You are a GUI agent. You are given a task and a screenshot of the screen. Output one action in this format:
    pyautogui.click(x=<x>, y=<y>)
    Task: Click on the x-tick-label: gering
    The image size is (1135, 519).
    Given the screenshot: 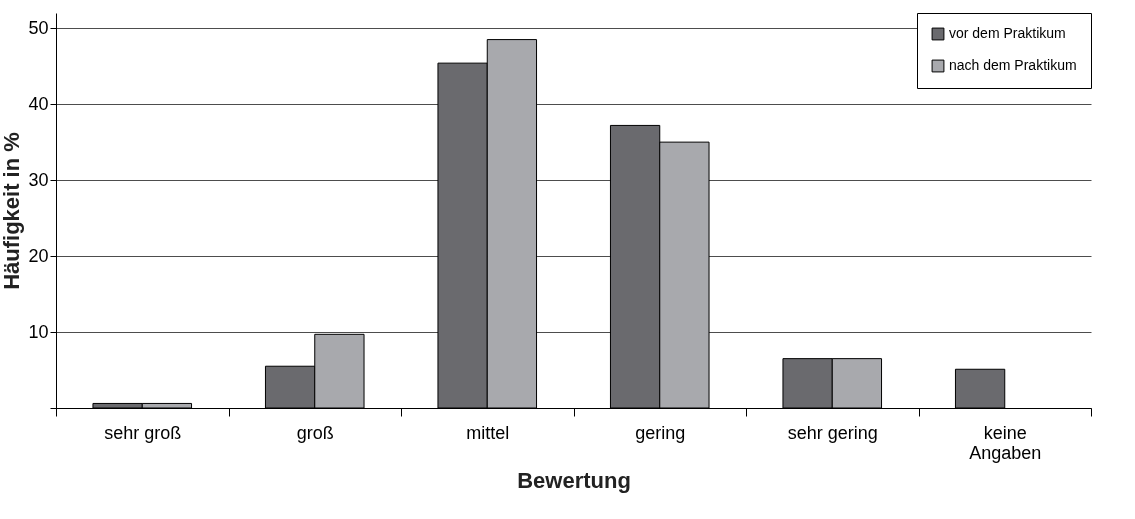 What is the action you would take?
    pyautogui.click(x=660, y=432)
    